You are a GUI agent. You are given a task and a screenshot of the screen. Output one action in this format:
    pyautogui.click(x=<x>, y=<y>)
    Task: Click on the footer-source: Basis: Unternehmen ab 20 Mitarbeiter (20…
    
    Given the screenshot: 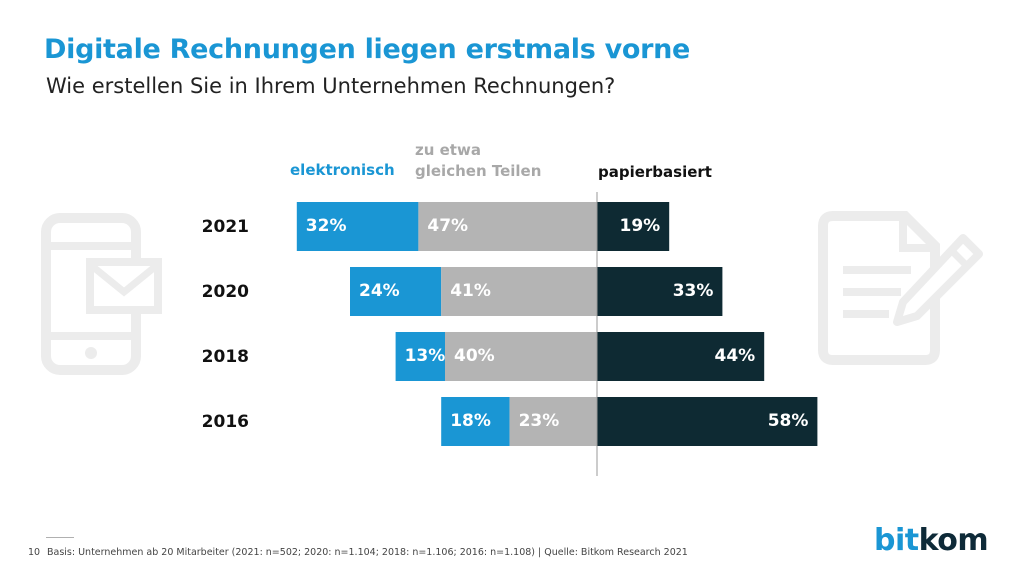 What is the action you would take?
    pyautogui.click(x=367, y=552)
    